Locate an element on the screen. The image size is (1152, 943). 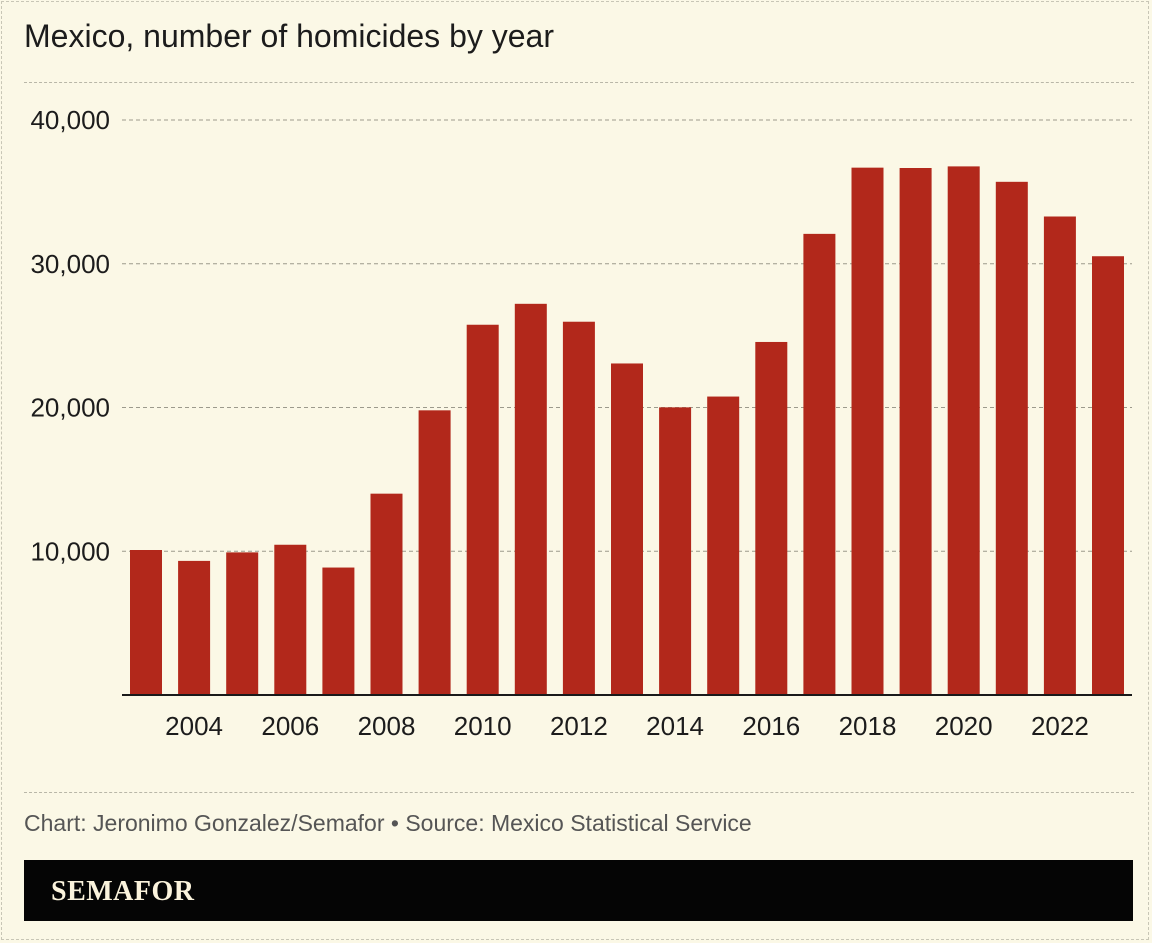
bar-2003 is located at coordinates (146, 622).